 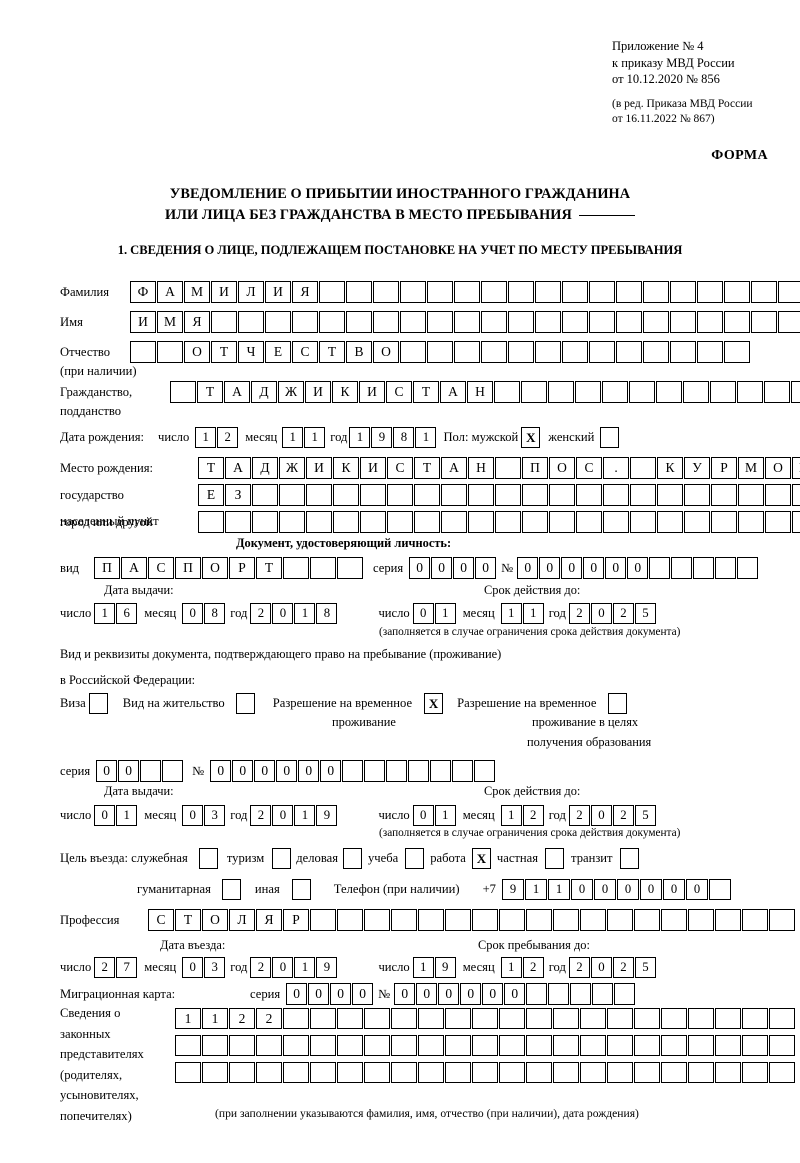 What do you see at coordinates (427, 468) in the screenshot?
I see `form-cell: Т` at bounding box center [427, 468].